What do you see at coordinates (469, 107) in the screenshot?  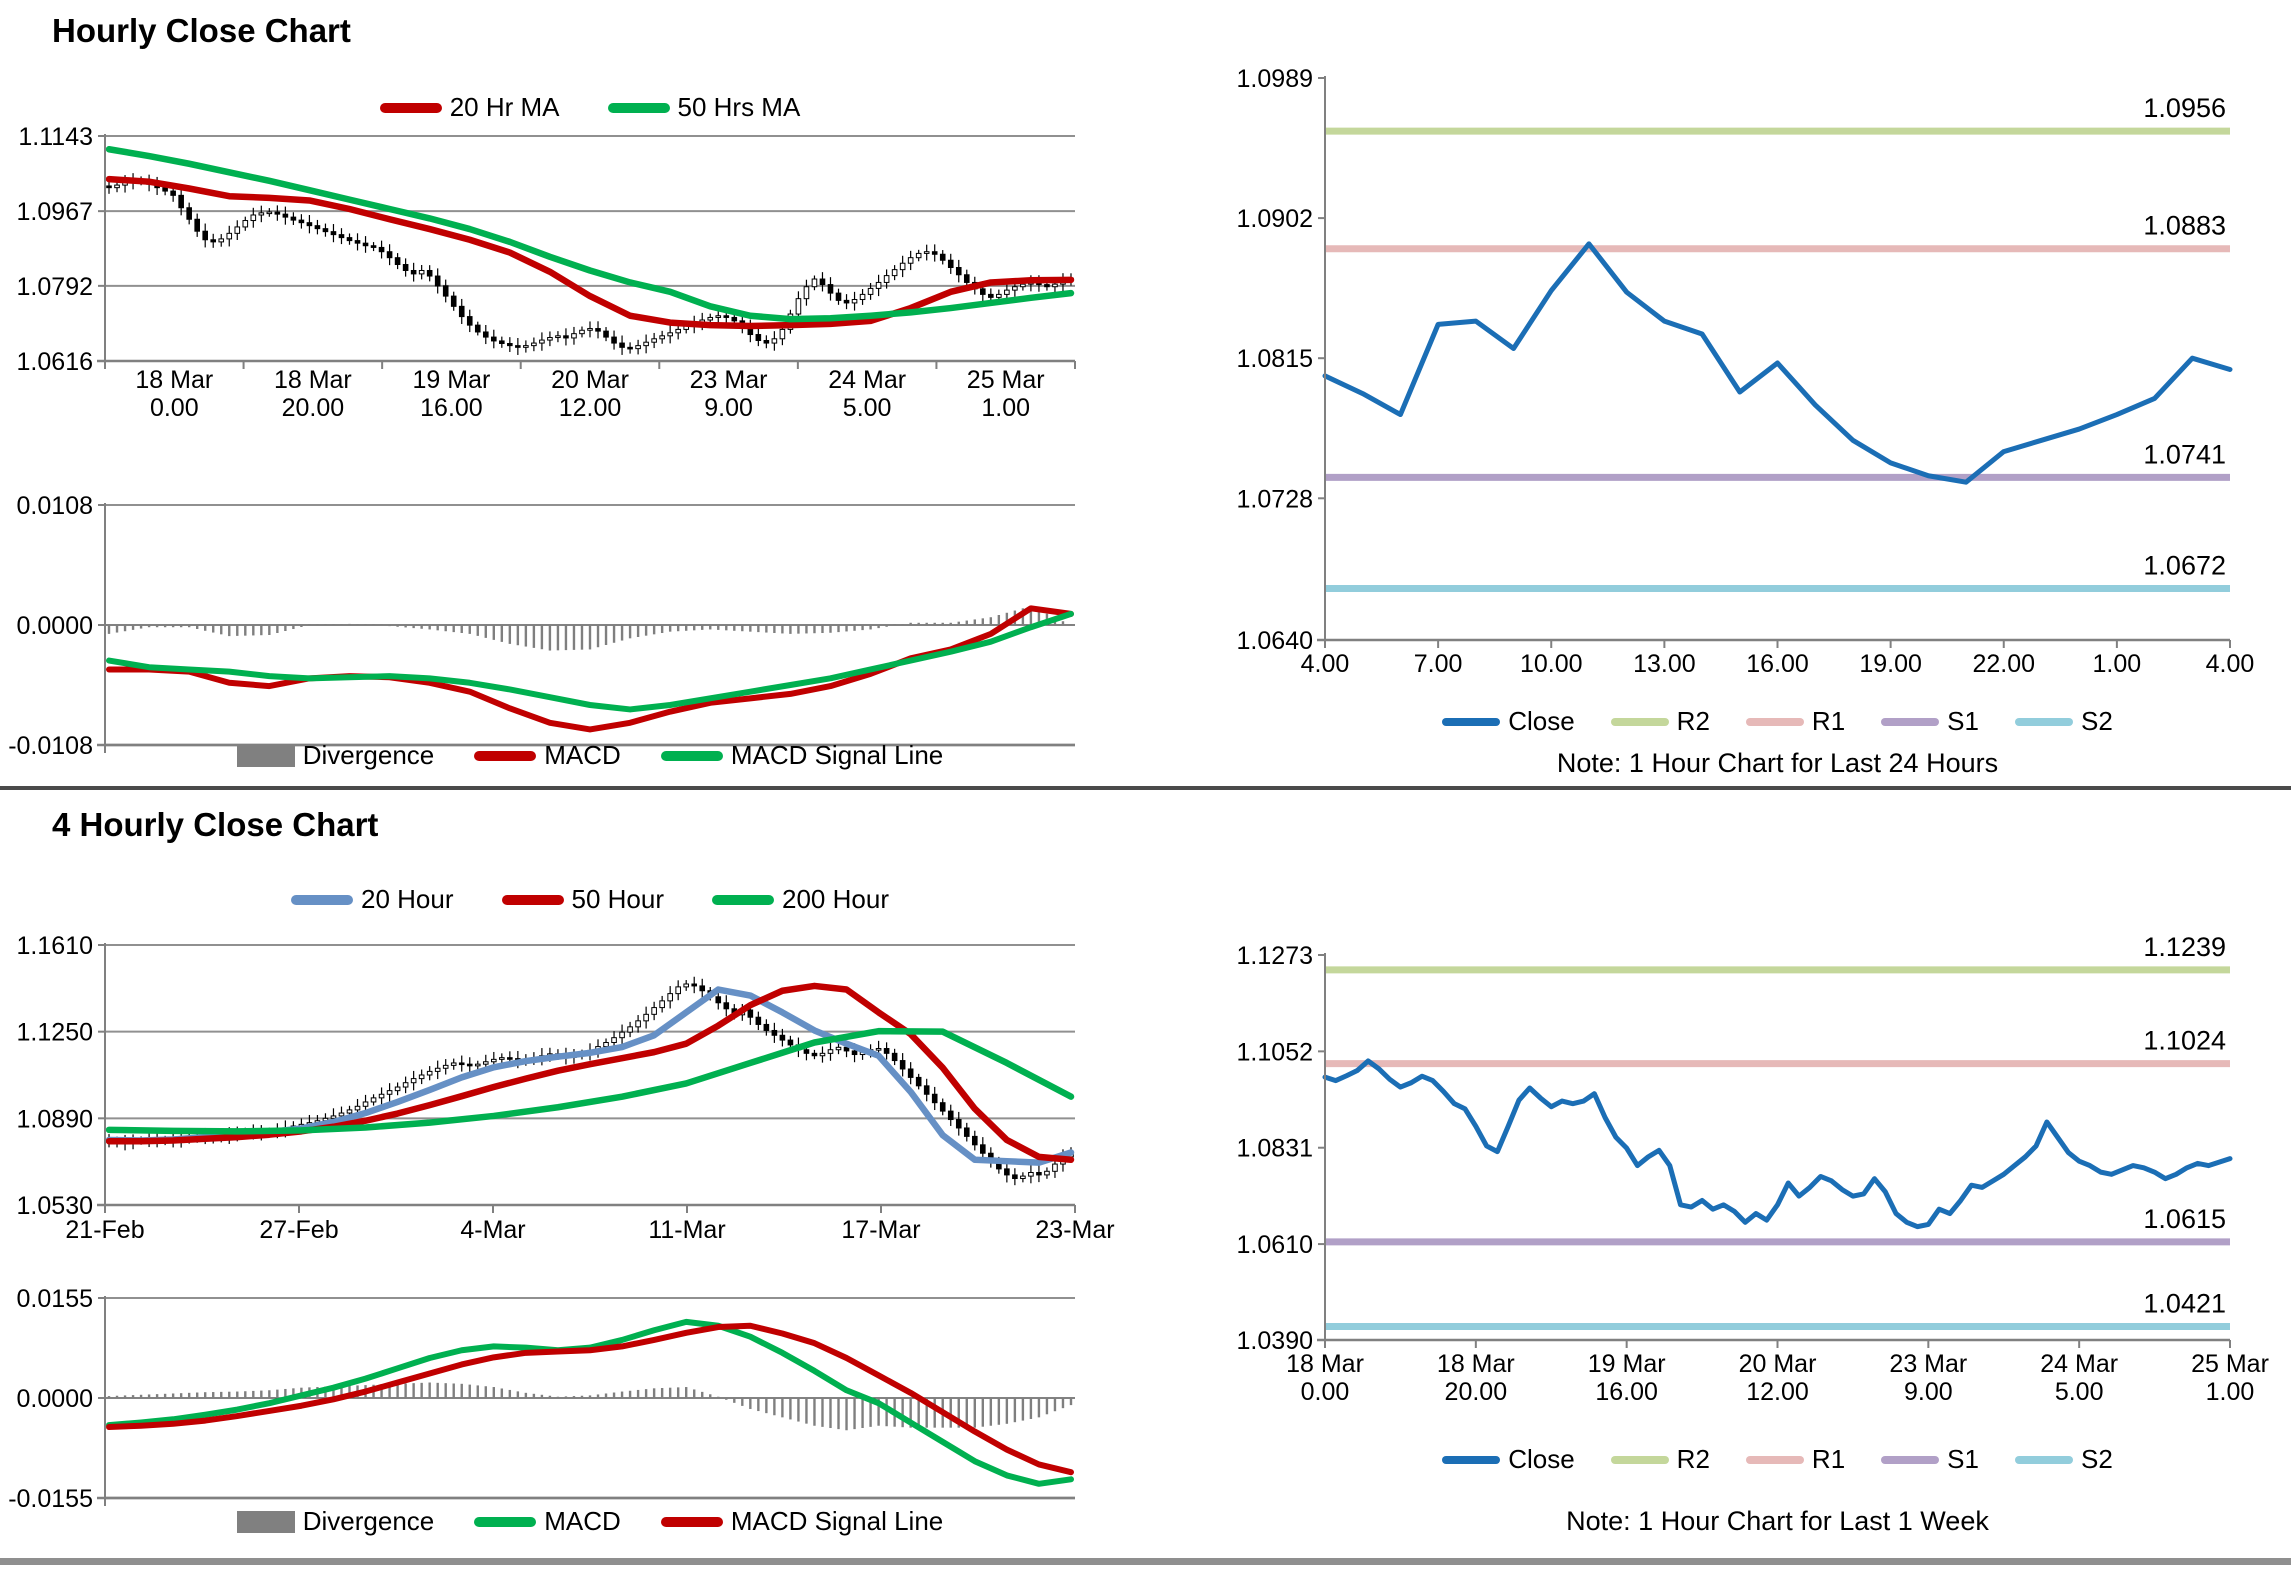 I see `legend-item-20hr-ma: 20 Hr MA` at bounding box center [469, 107].